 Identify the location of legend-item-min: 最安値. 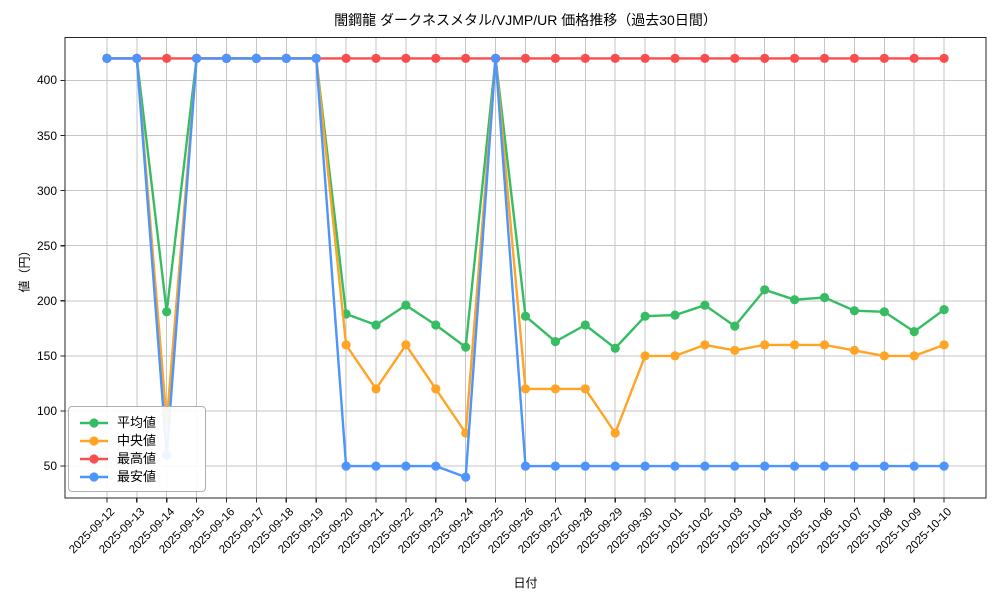
(137, 477).